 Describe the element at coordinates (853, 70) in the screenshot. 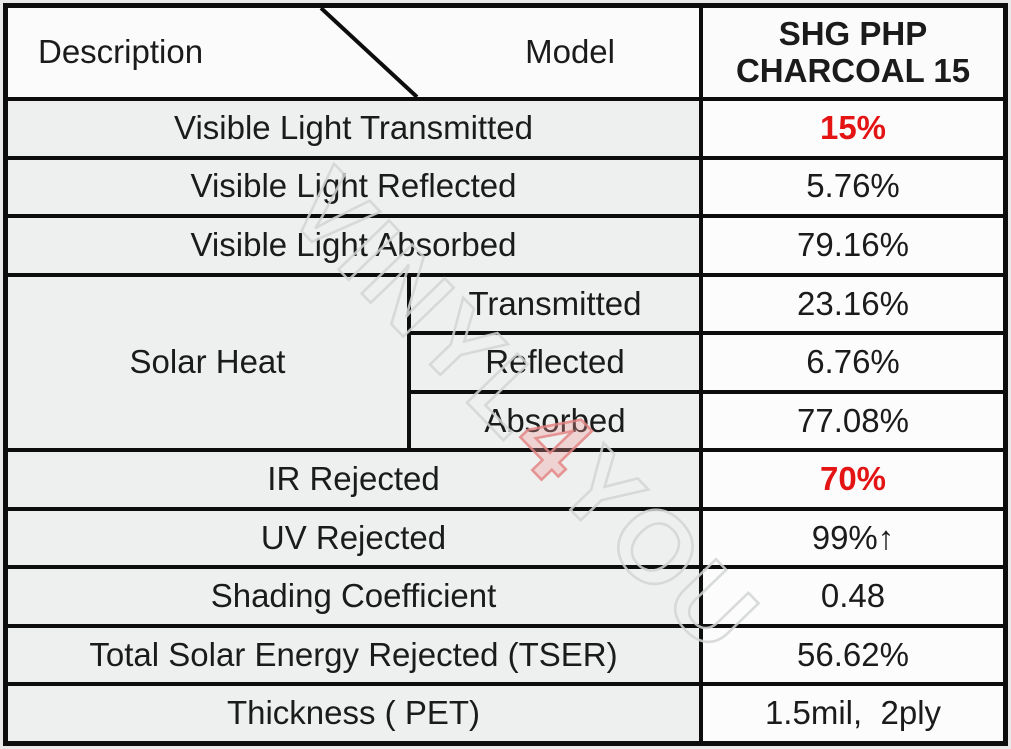

I see `model-name-line2: CHARCOAL 15` at that location.